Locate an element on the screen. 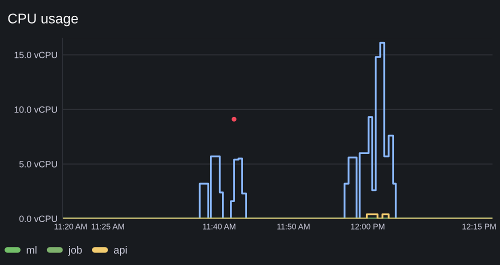 This screenshot has height=265, width=500. y-tick-label: 10.0 vCPU is located at coordinates (35, 109).